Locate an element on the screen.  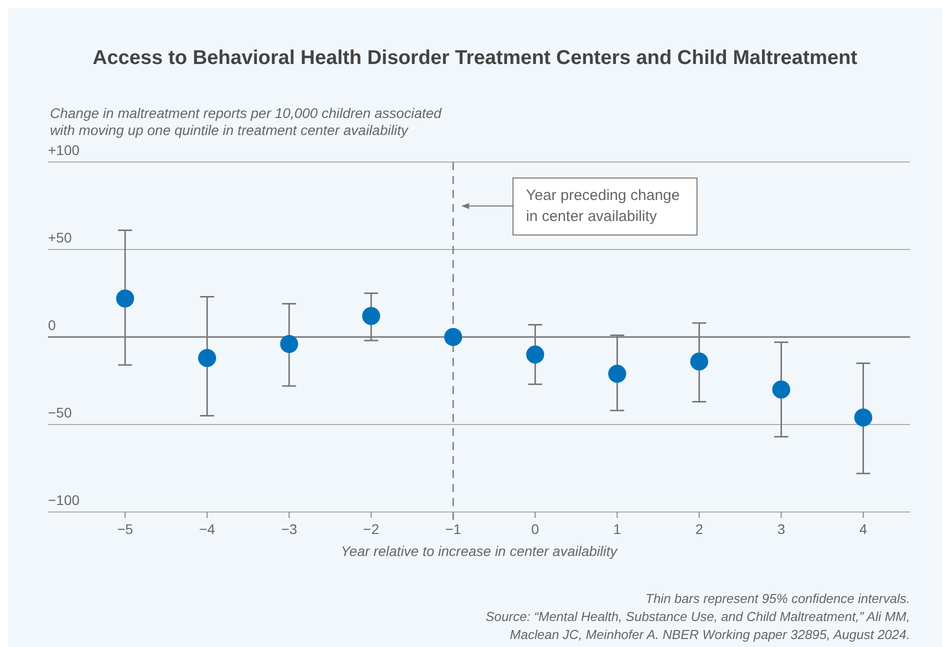
text: Maclean JC, Meinhofer A. NBER Working paper 32895, August 2024. is located at coordinates (710, 634).